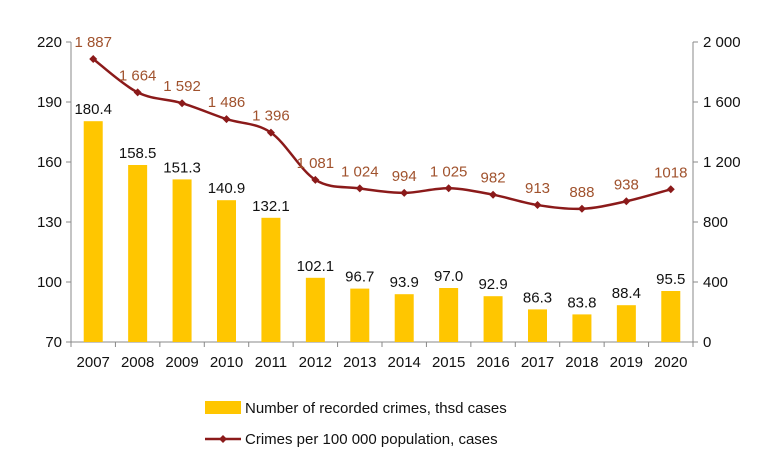 The height and width of the screenshot is (465, 769). I want to click on x-tick-label: 2007, so click(93, 362).